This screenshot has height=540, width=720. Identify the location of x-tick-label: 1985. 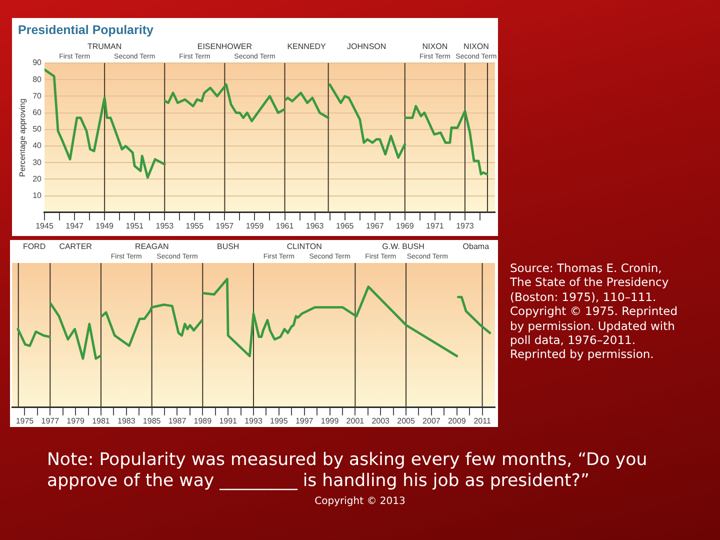
(152, 421).